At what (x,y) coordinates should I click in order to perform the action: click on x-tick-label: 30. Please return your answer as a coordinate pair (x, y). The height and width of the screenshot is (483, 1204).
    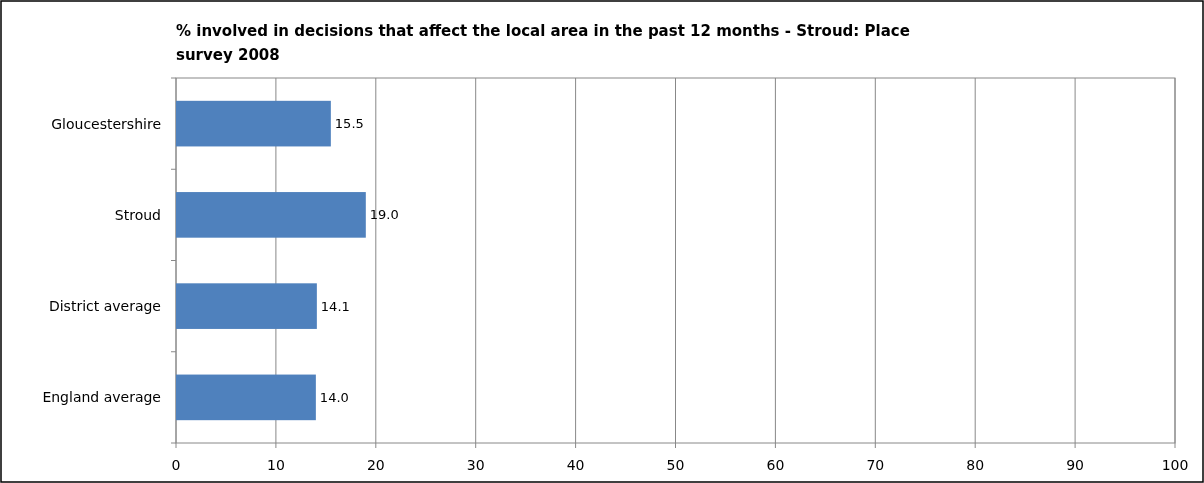
    Looking at the image, I should click on (475, 465).